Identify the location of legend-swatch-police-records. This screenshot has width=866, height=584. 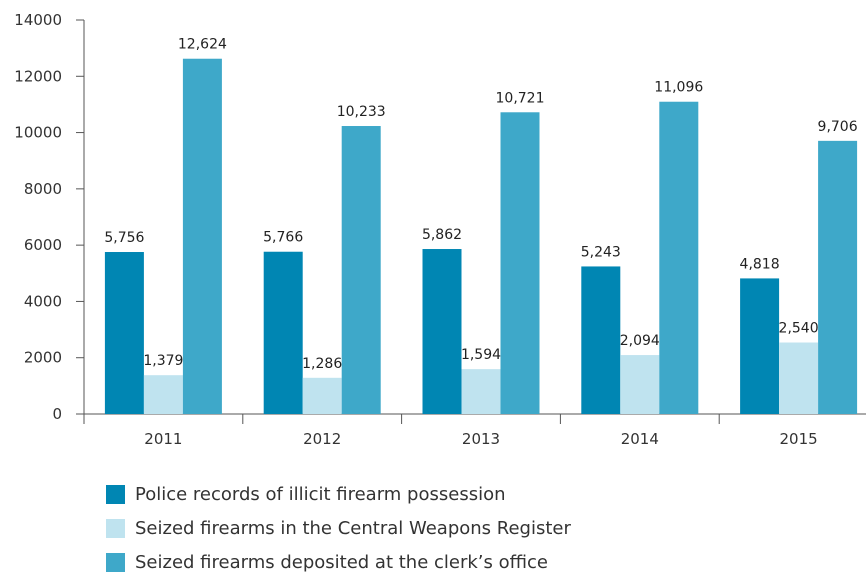
(115, 494).